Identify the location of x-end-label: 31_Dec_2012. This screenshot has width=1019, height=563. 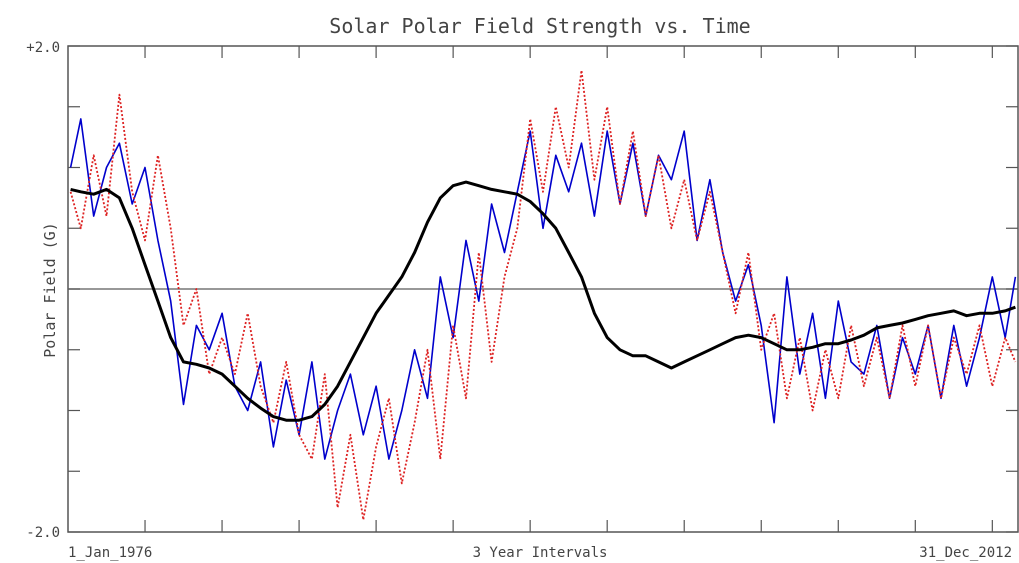
(965, 553).